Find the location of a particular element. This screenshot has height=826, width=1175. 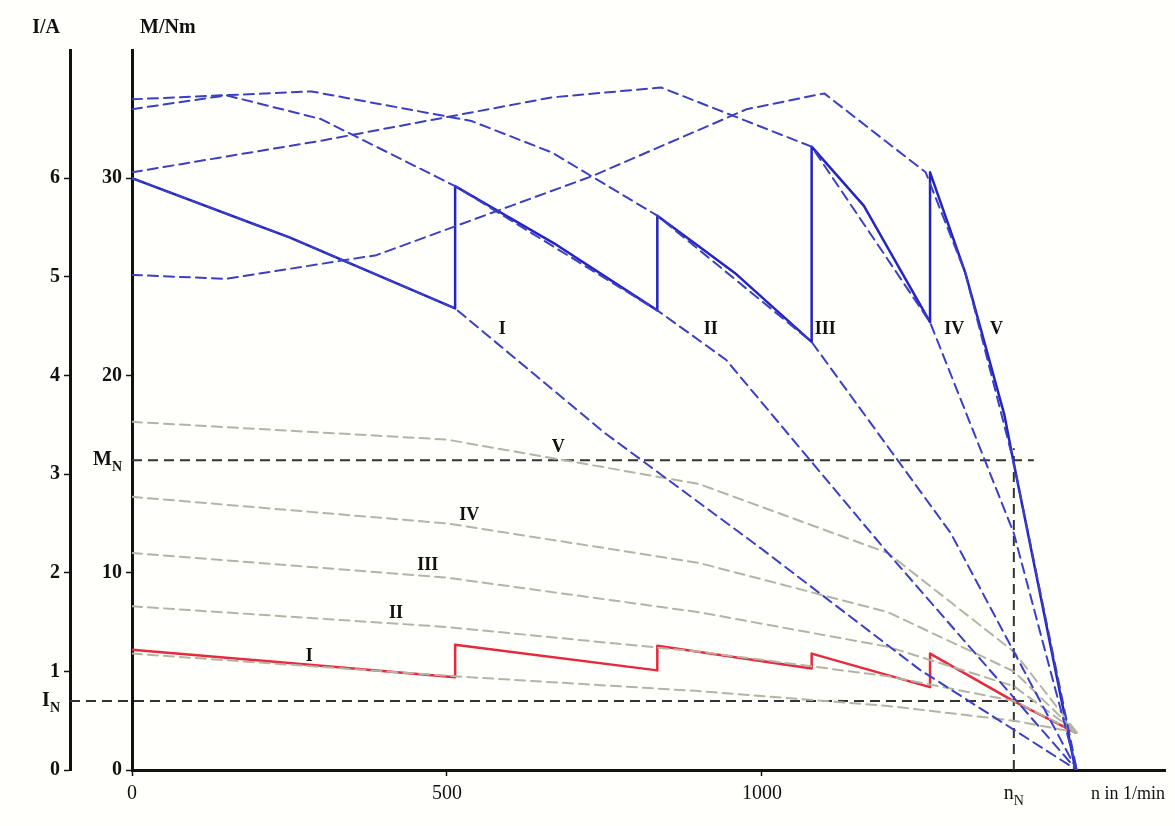

y2-tick-label: 20 is located at coordinates (112, 373).